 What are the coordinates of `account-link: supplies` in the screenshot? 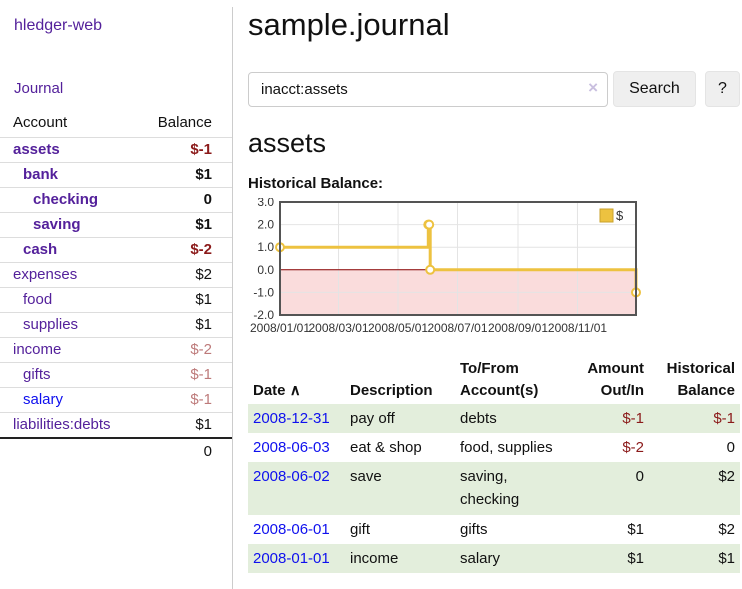 It's located at (51, 324).